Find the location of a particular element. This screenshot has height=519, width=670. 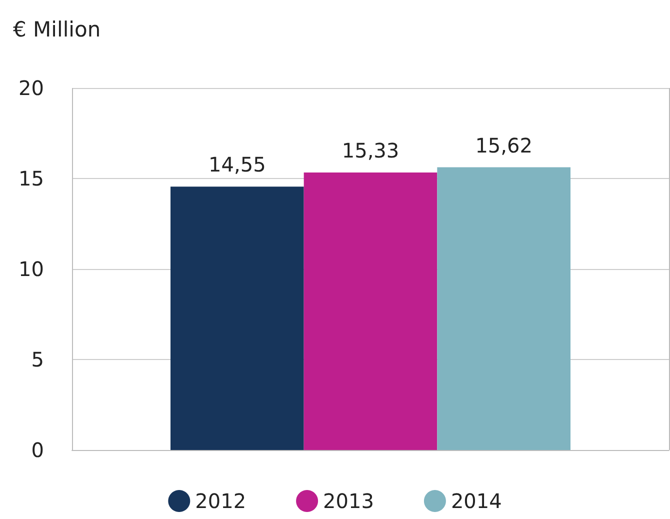

y-tick-label: 0 is located at coordinates (37, 450).